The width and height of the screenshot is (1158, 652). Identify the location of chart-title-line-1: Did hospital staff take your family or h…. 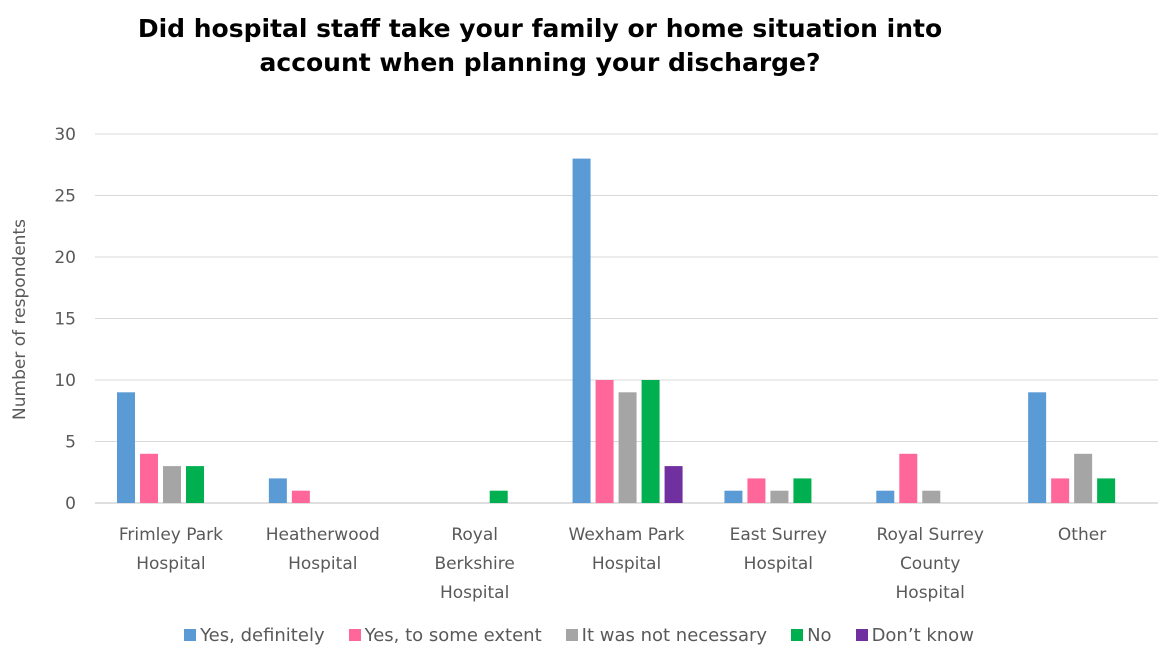
(540, 28).